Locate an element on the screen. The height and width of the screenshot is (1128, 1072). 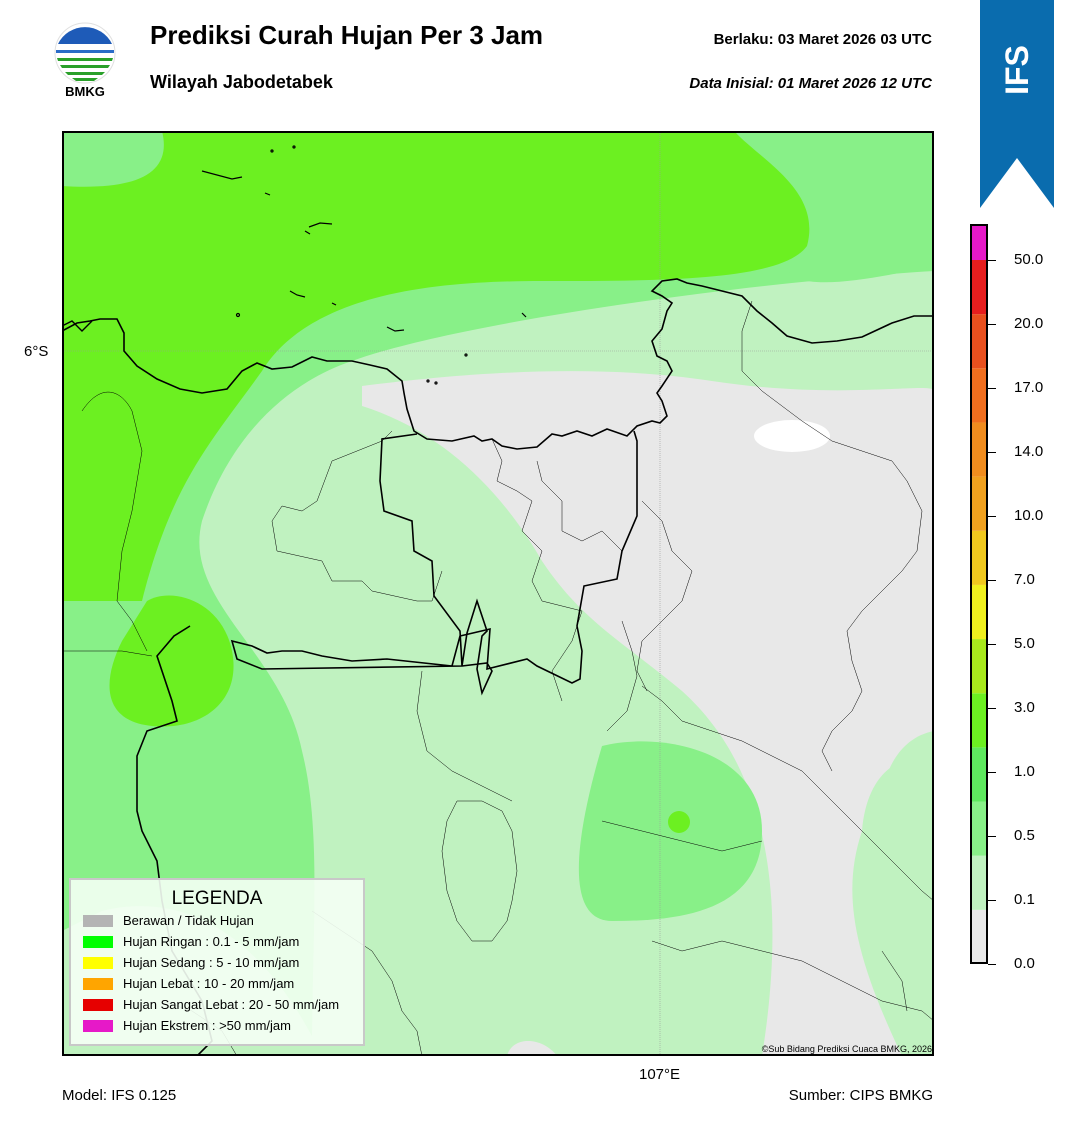
page-subtitle: Wilayah Jabodetabek is located at coordinates (241, 82).